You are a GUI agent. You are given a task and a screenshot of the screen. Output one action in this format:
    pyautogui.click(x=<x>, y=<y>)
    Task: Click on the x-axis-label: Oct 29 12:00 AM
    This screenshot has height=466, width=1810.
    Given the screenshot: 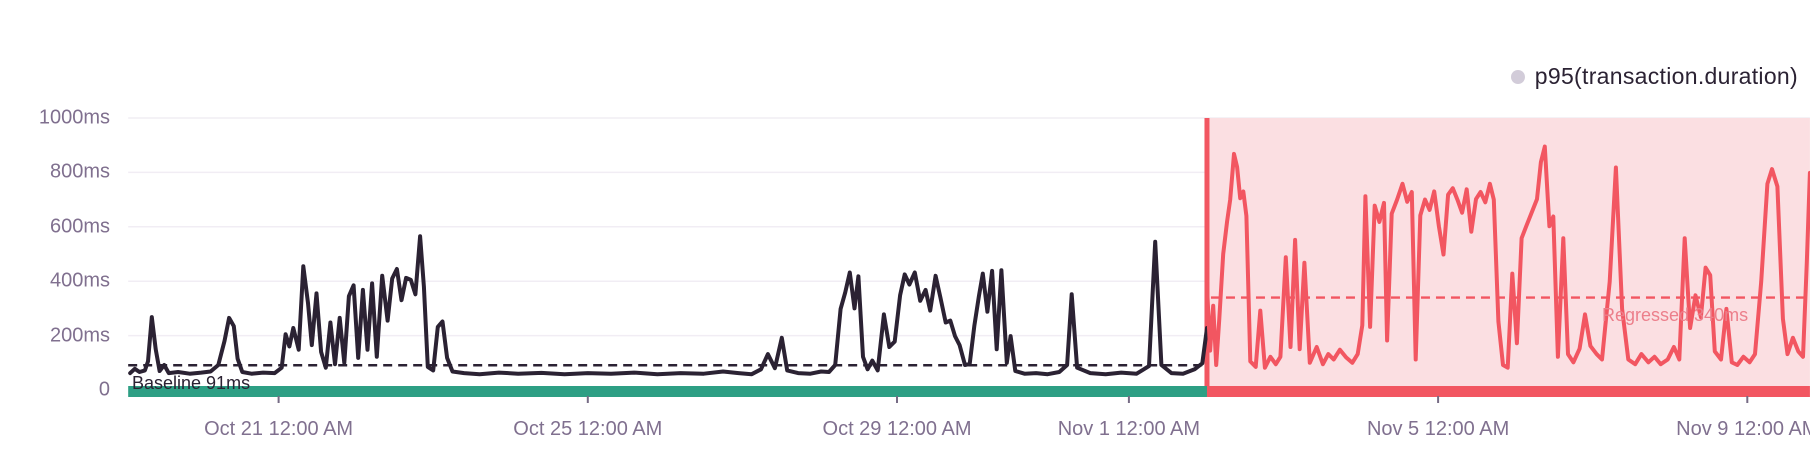 What is the action you would take?
    pyautogui.click(x=897, y=429)
    